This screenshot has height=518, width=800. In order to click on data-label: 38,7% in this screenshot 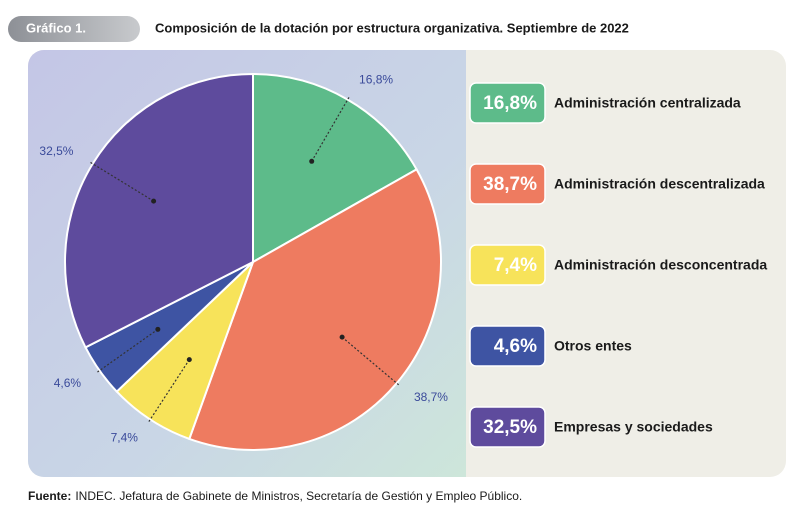, I will do `click(431, 397)`.